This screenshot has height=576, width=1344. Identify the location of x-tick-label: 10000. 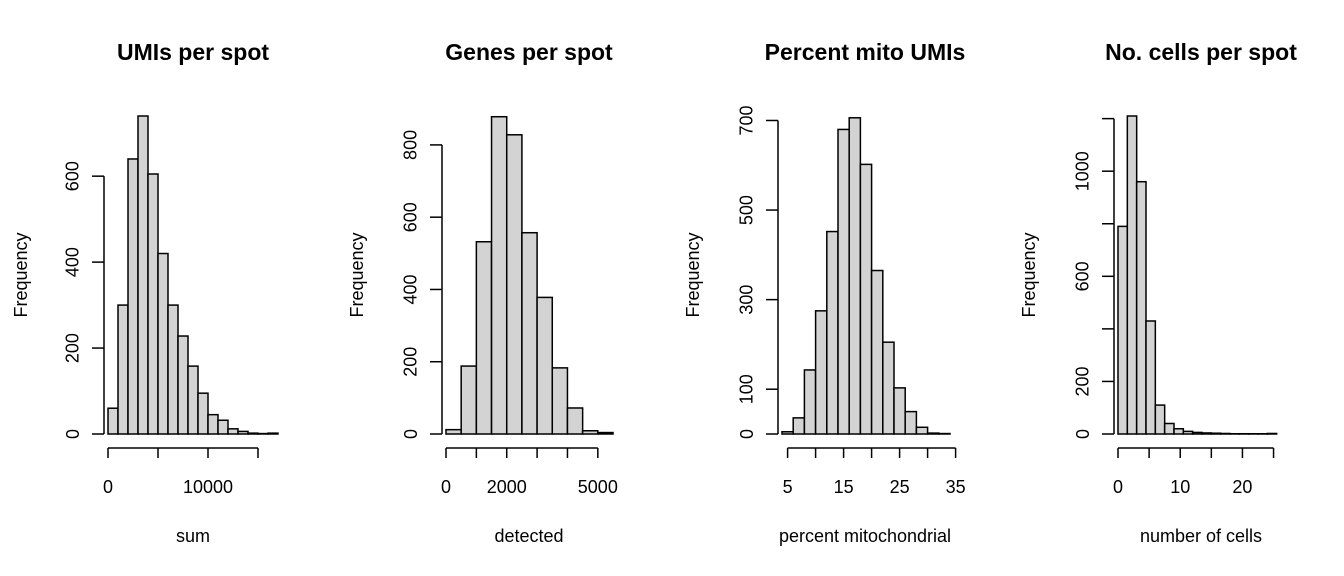
(208, 487).